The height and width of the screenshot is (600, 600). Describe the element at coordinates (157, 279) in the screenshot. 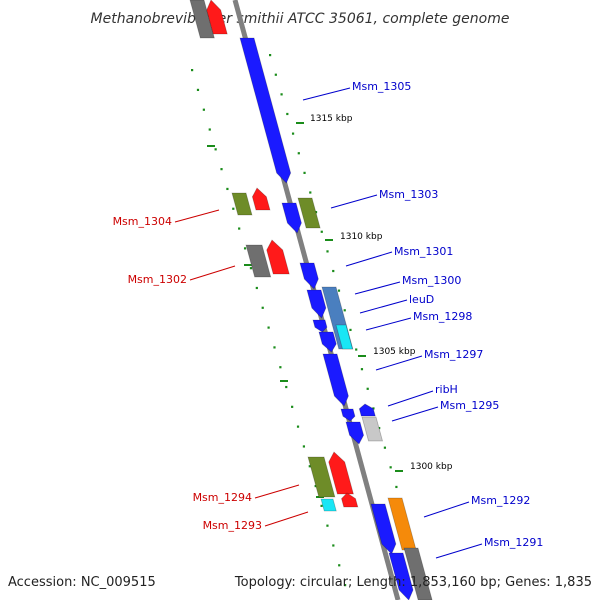

I see `gene-label-msm-1302: Msm_1302` at that location.